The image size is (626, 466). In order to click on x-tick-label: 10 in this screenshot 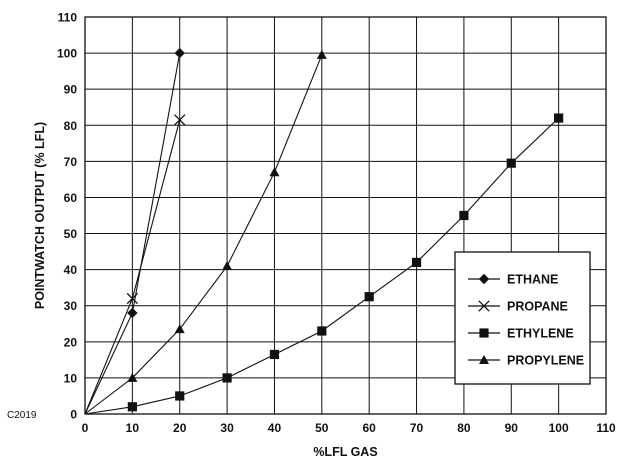, I will do `click(133, 428)`.